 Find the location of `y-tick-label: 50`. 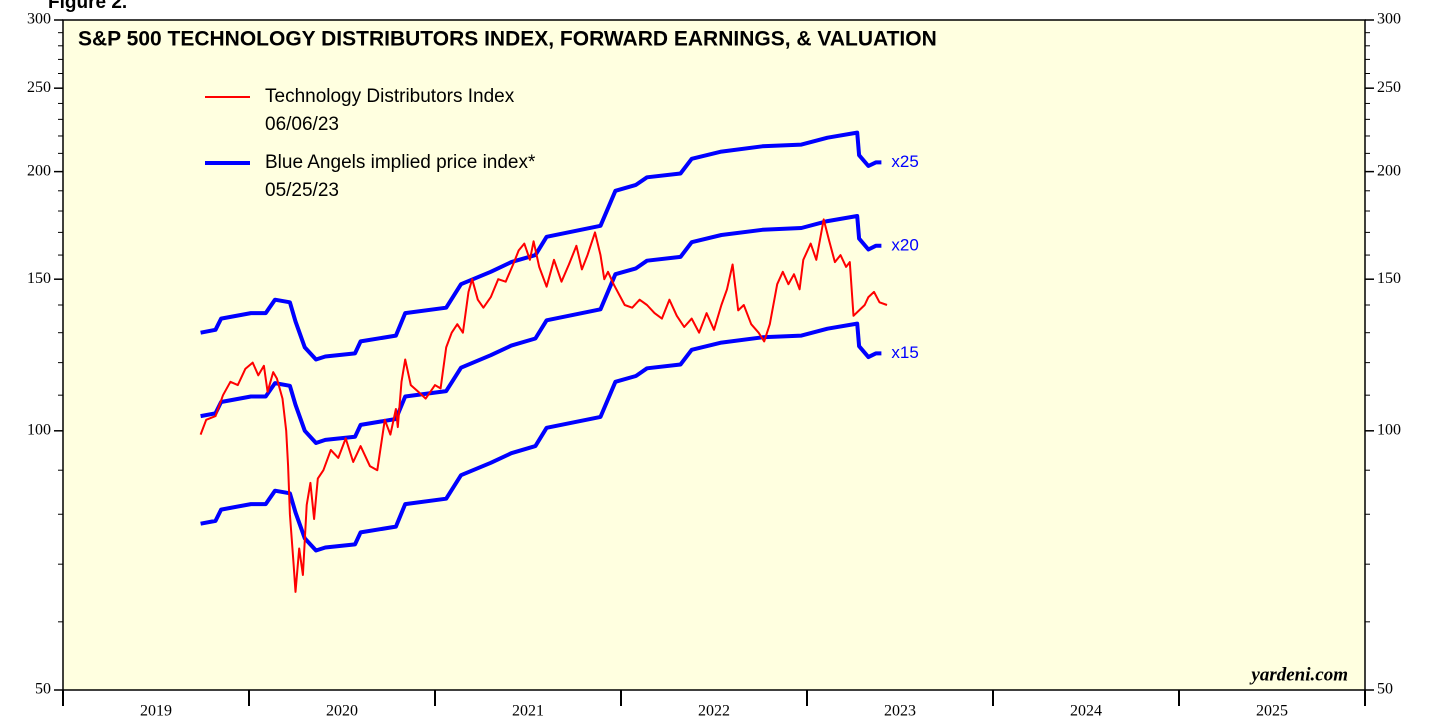

y-tick-label: 50 is located at coordinates (43, 689).